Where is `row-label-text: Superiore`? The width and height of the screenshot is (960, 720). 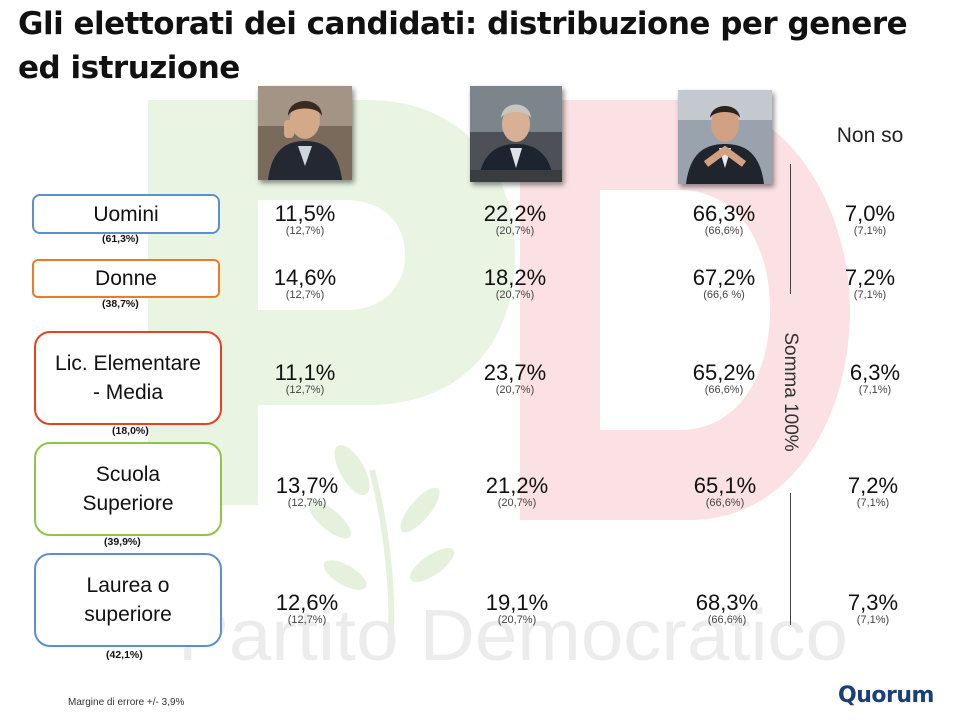 row-label-text: Superiore is located at coordinates (128, 503).